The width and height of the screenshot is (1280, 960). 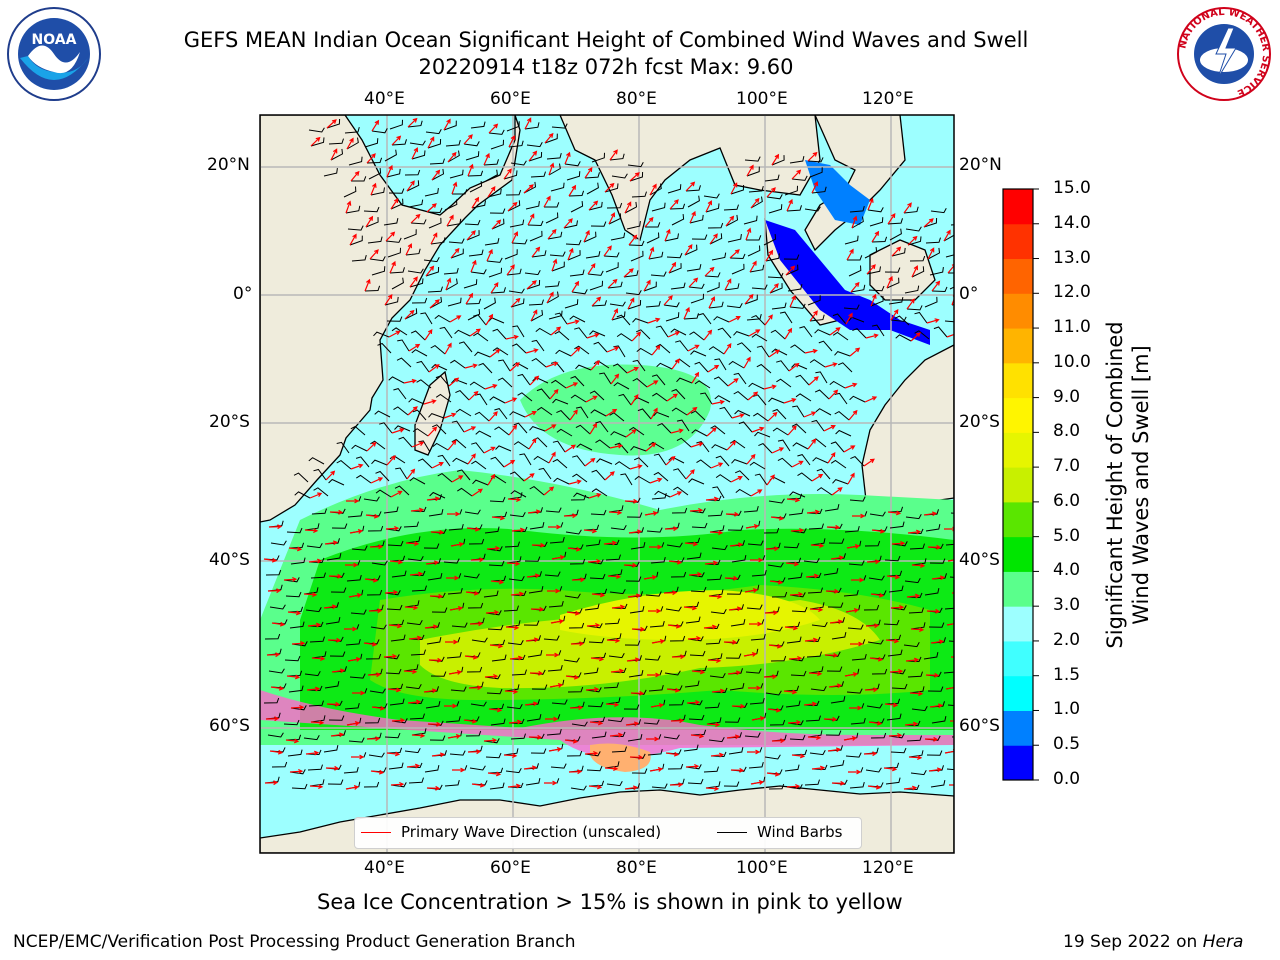 I want to click on legend-black-line-icon, so click(x=732, y=832).